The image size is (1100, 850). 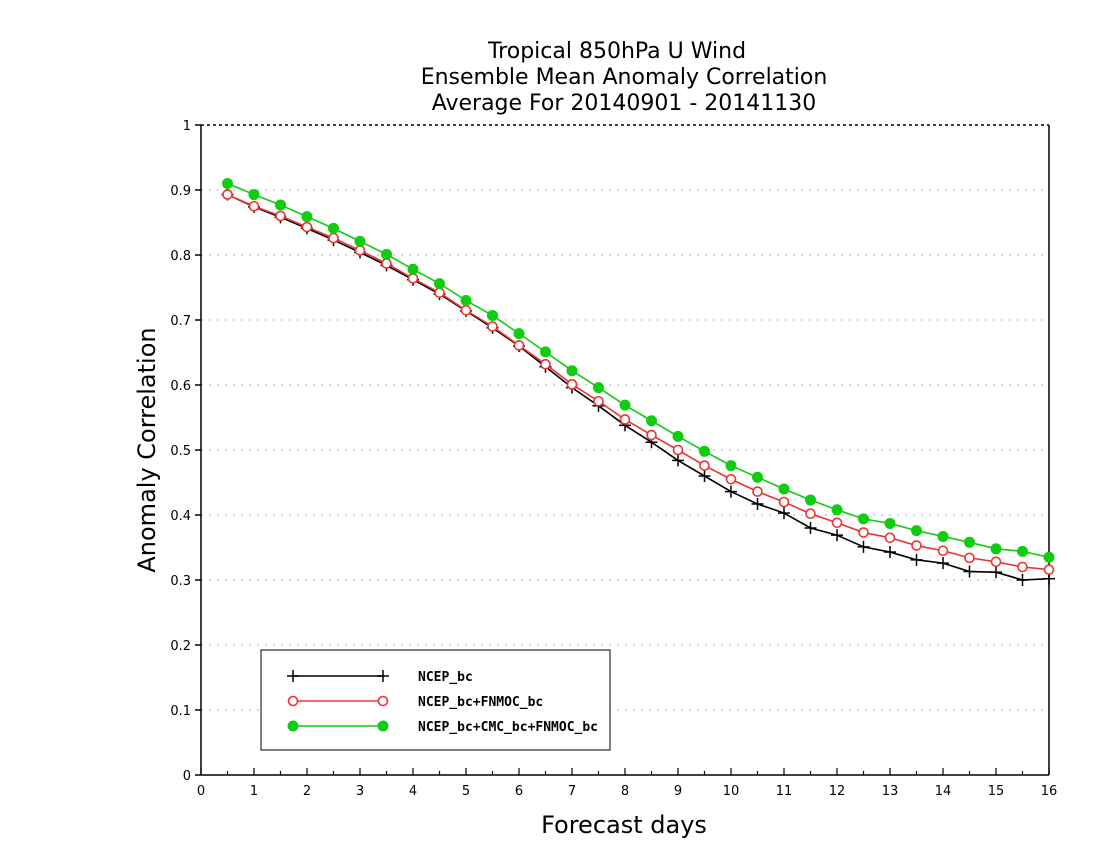 I want to click on x-tick-label-3: 3, so click(x=360, y=791).